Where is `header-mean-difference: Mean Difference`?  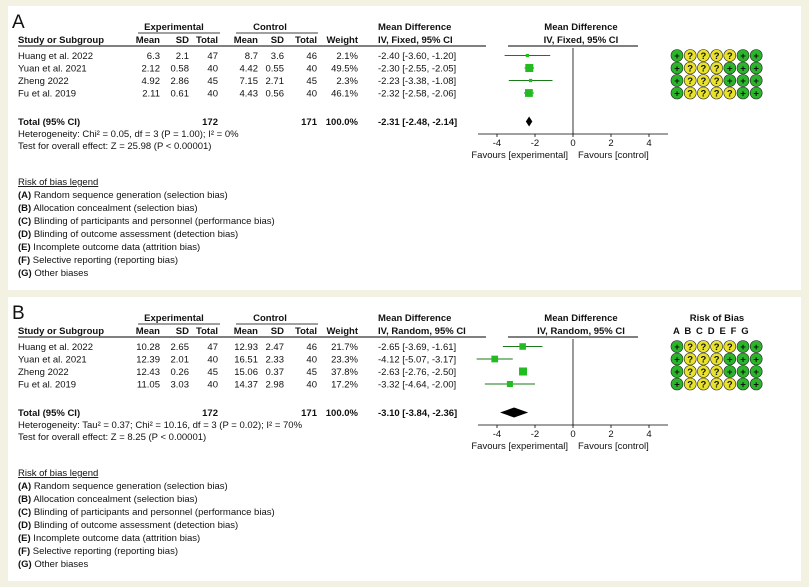 header-mean-difference: Mean Difference is located at coordinates (414, 27).